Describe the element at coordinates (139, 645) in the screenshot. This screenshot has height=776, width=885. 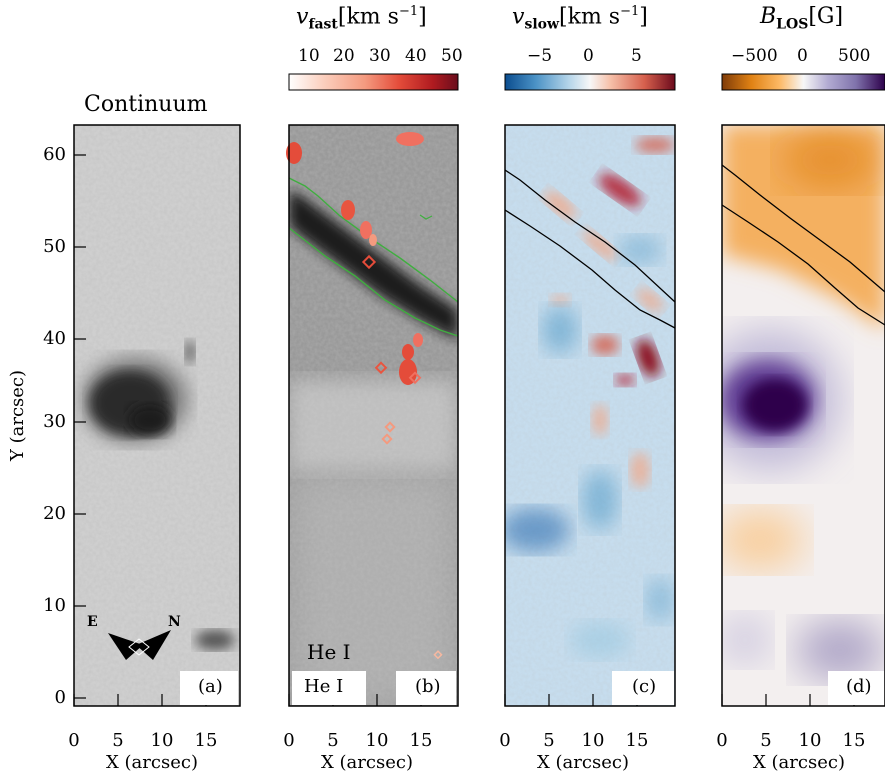
I see `compass` at that location.